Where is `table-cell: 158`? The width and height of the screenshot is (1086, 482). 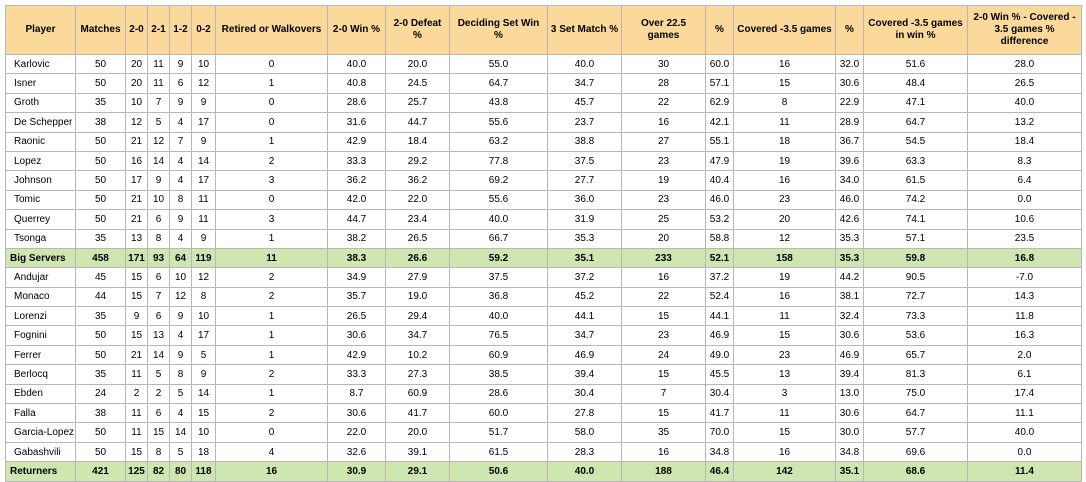
table-cell: 158 is located at coordinates (784, 258).